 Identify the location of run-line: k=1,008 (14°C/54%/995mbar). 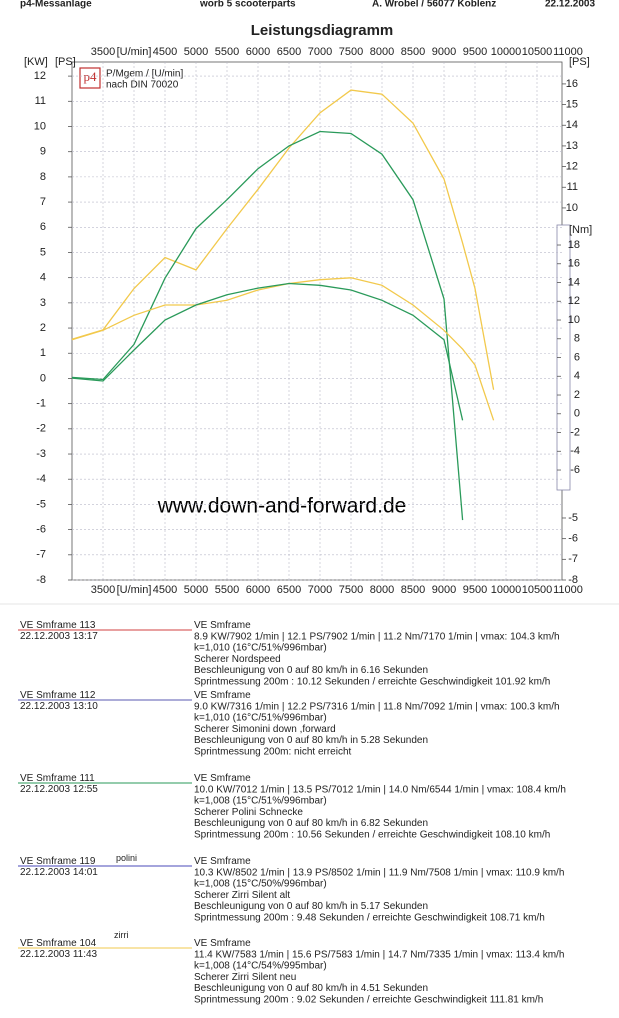
(260, 966).